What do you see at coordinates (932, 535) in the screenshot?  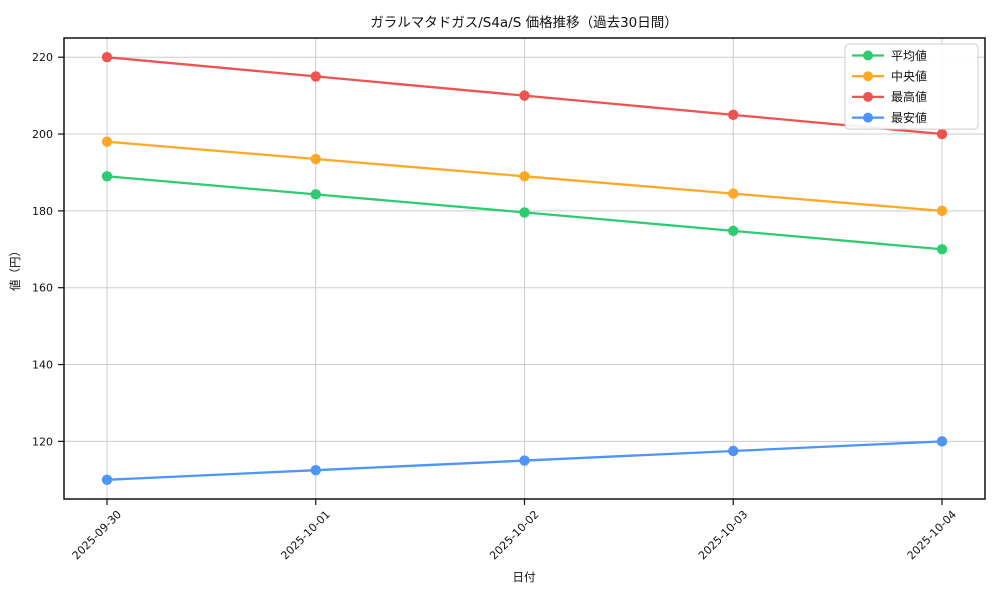 I see `x-tick-label: 2025-10-04` at bounding box center [932, 535].